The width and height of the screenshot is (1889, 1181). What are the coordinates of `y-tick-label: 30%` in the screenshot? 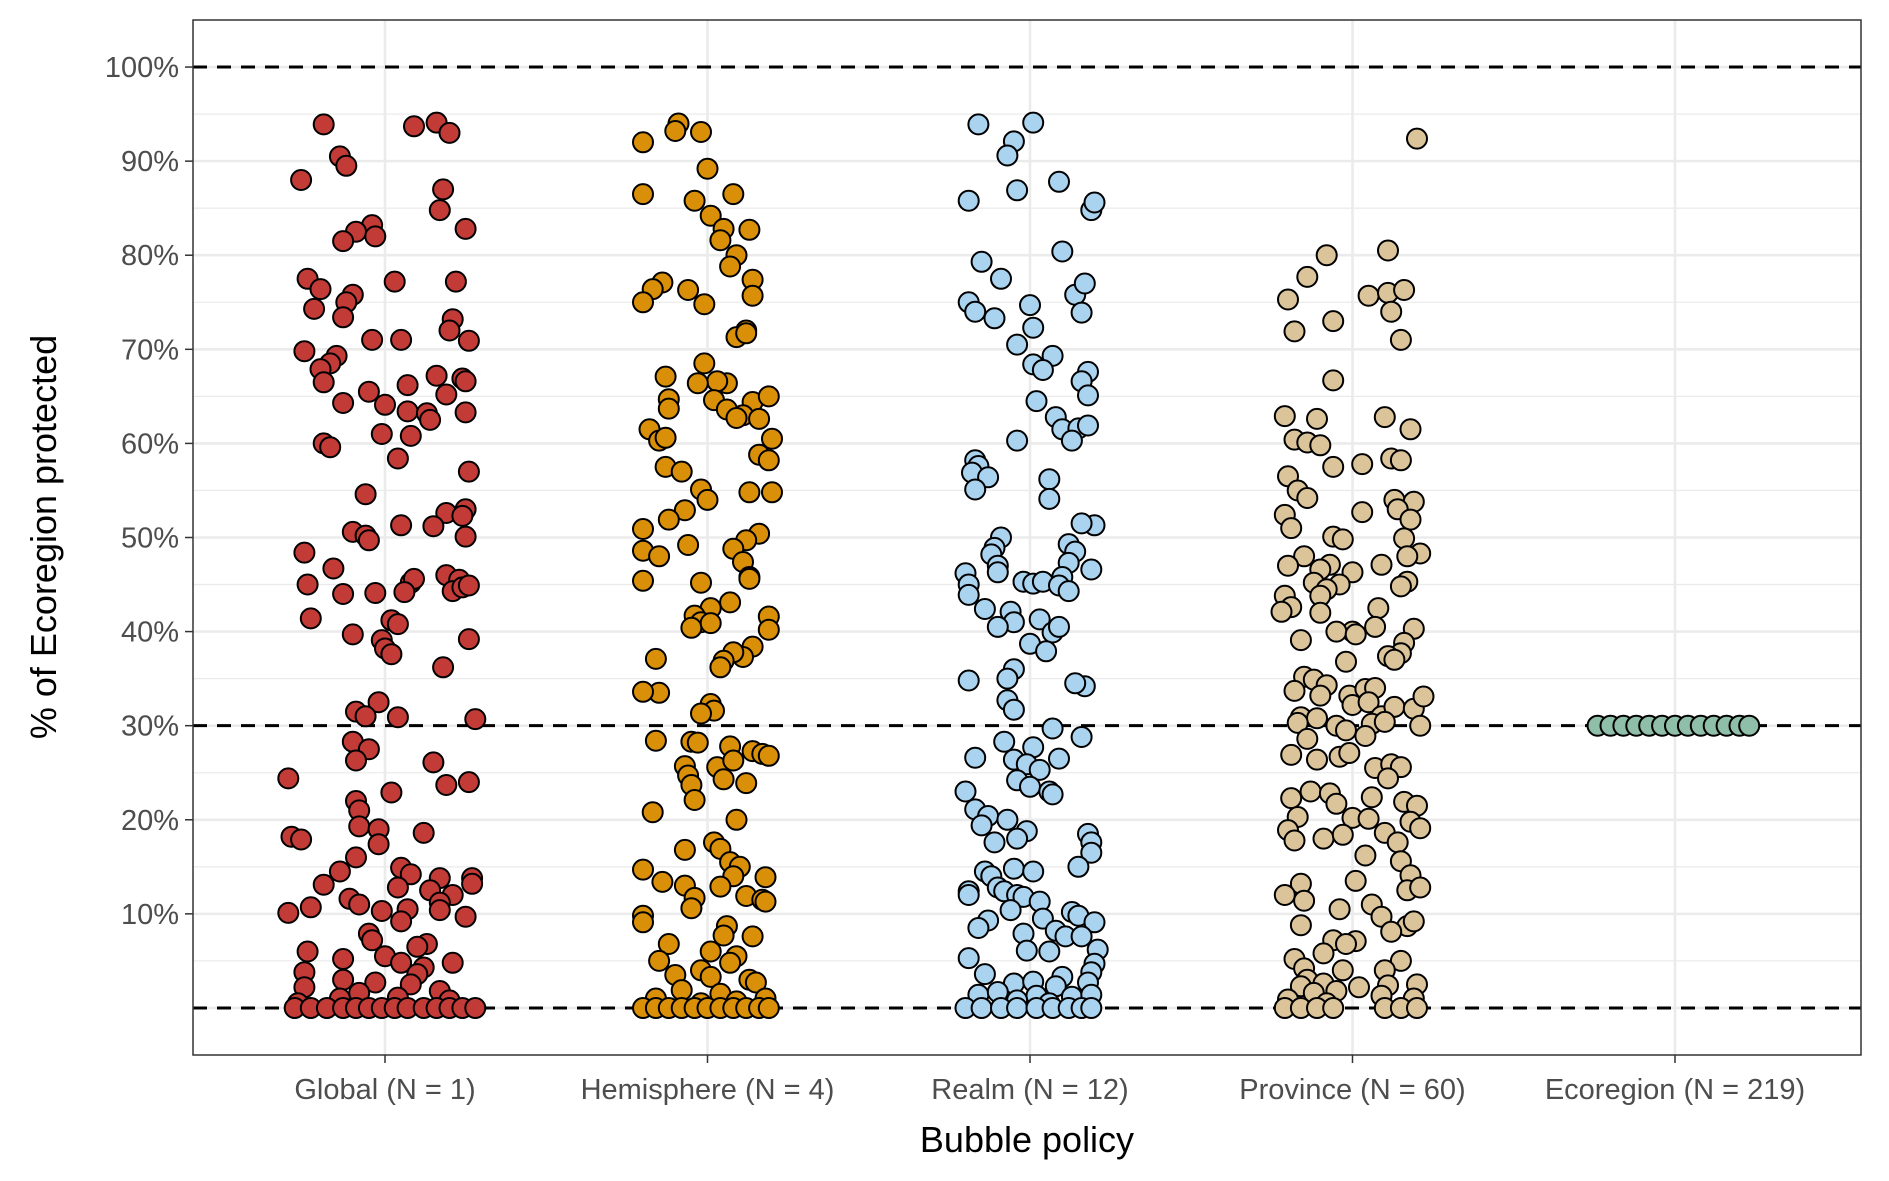 It's located at (150, 727).